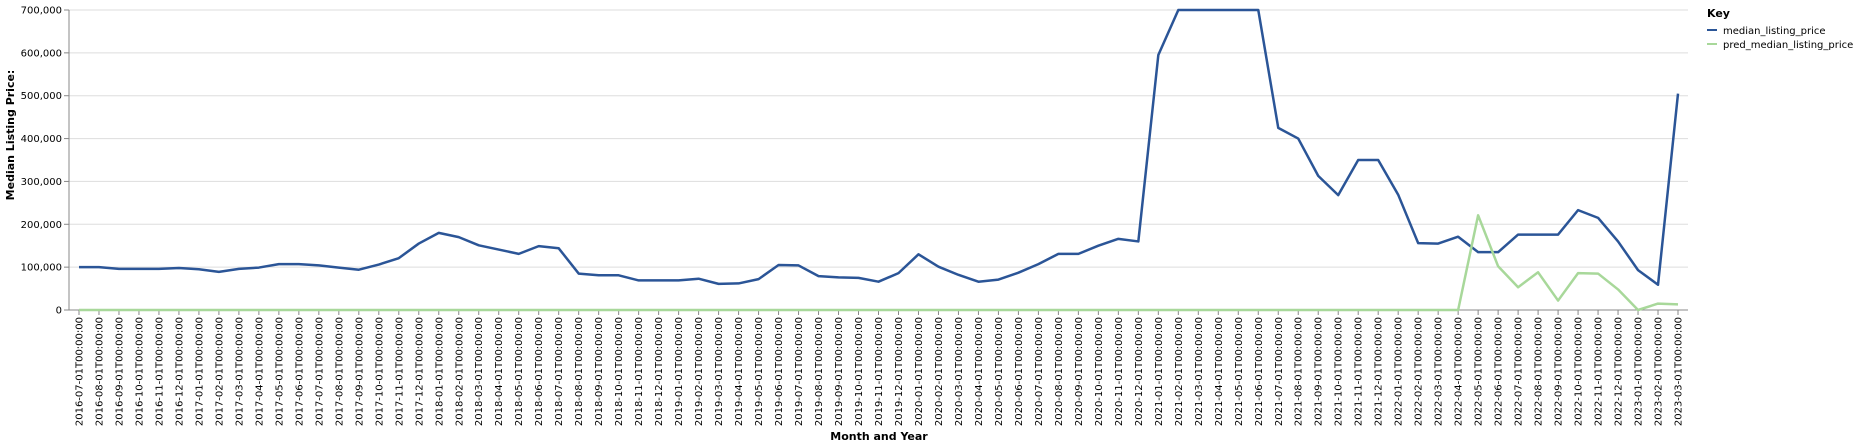 The image size is (1859, 447). What do you see at coordinates (579, 371) in the screenshot?
I see `x-tick-label: 2018-08-01T00:00:00` at bounding box center [579, 371].